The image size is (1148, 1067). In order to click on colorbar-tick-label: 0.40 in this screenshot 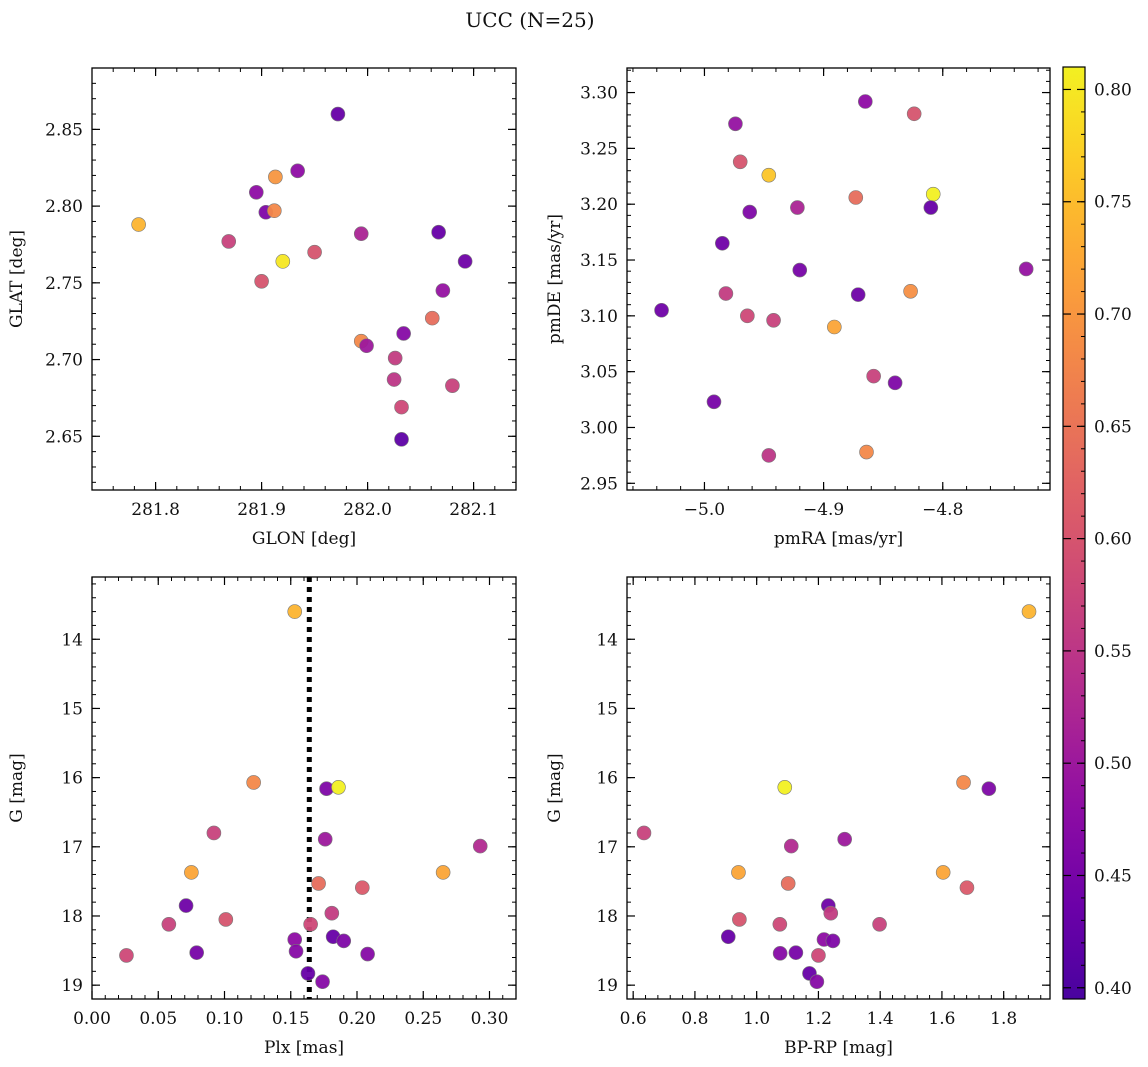, I will do `click(1113, 989)`.